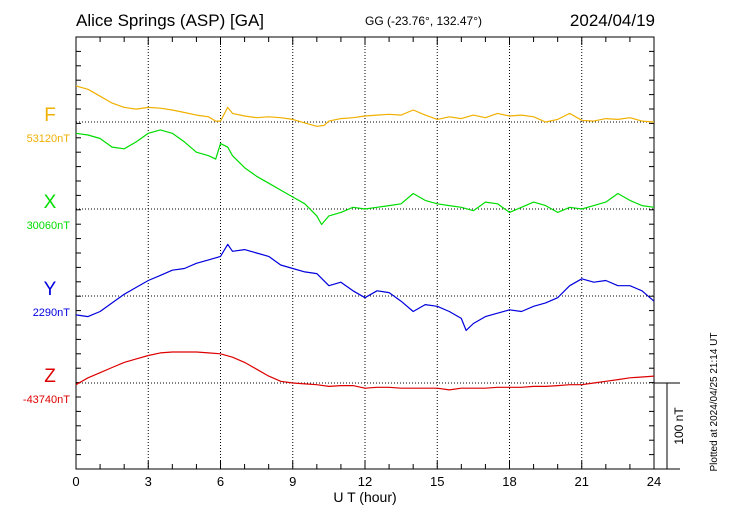 This screenshot has height=520, width=730. I want to click on series-line-x, so click(365, 177).